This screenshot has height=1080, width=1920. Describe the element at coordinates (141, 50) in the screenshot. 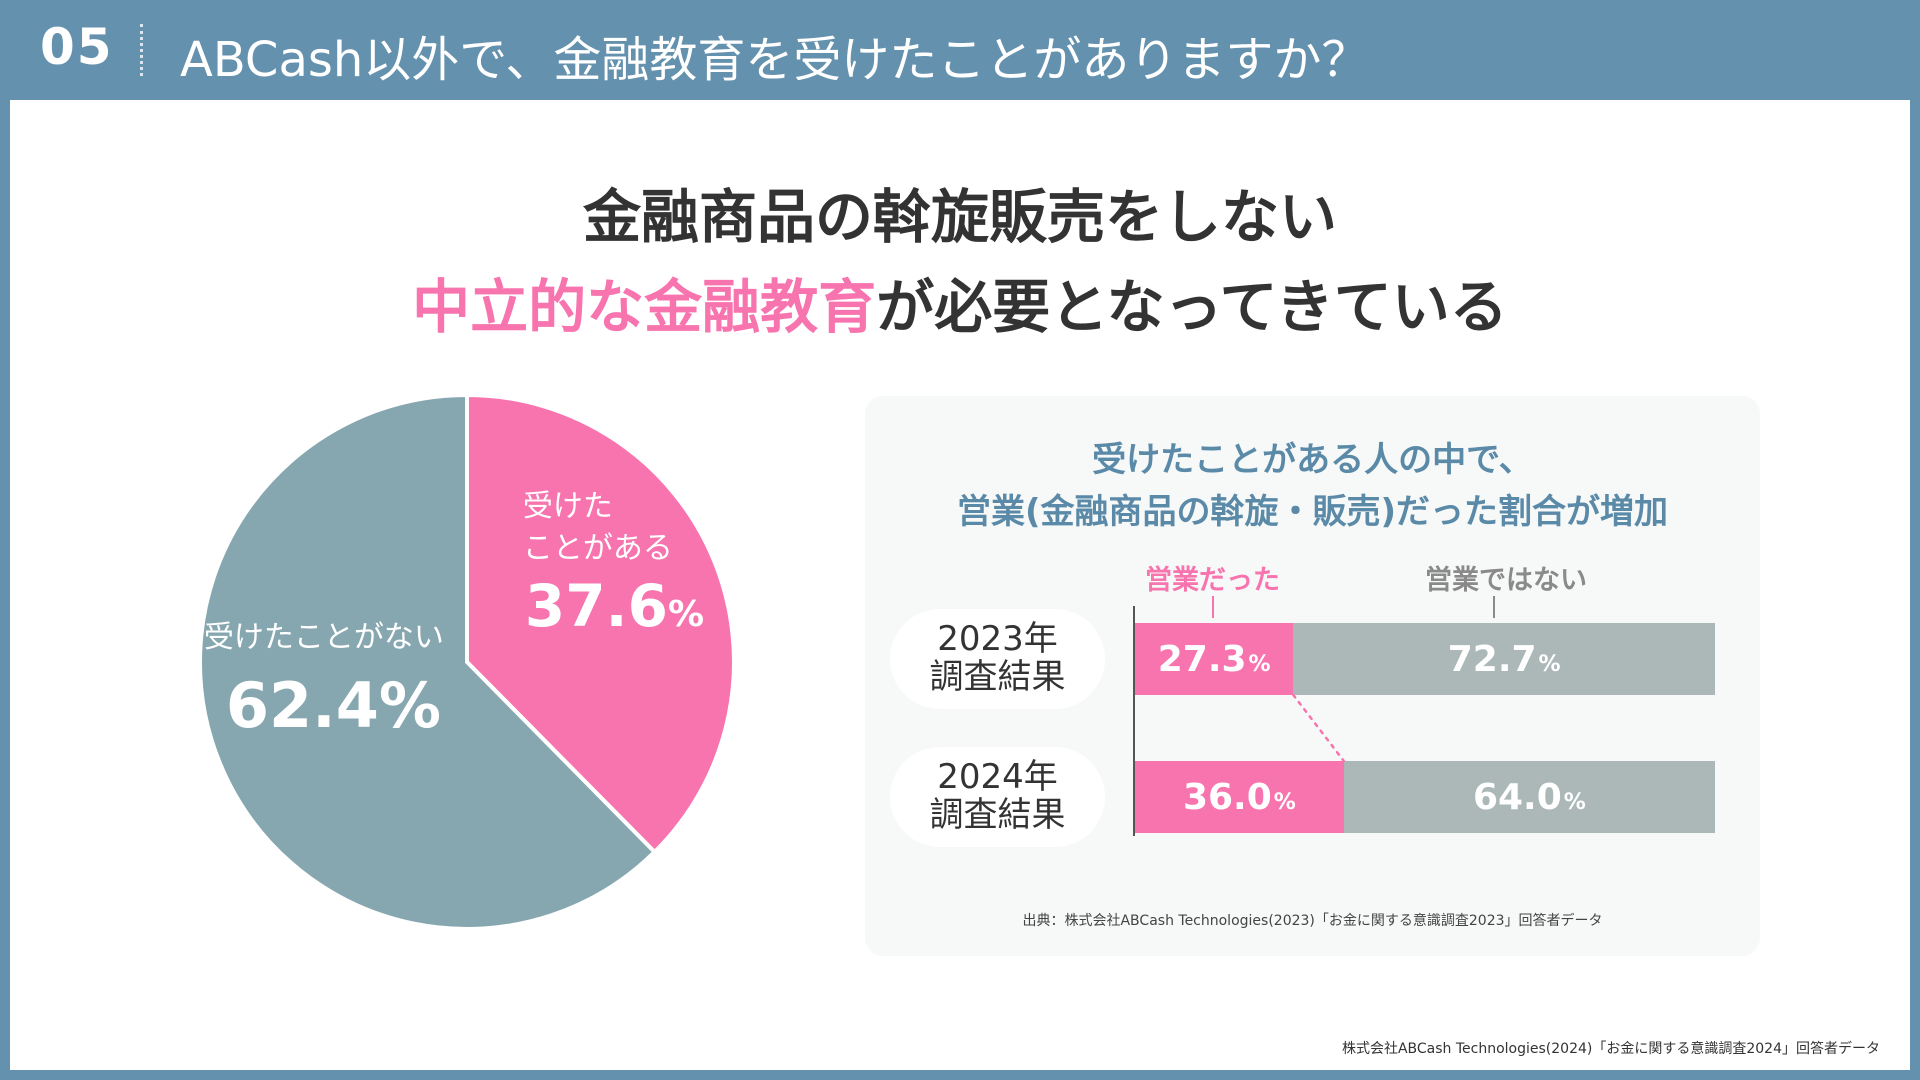

I see `header-divider` at that location.